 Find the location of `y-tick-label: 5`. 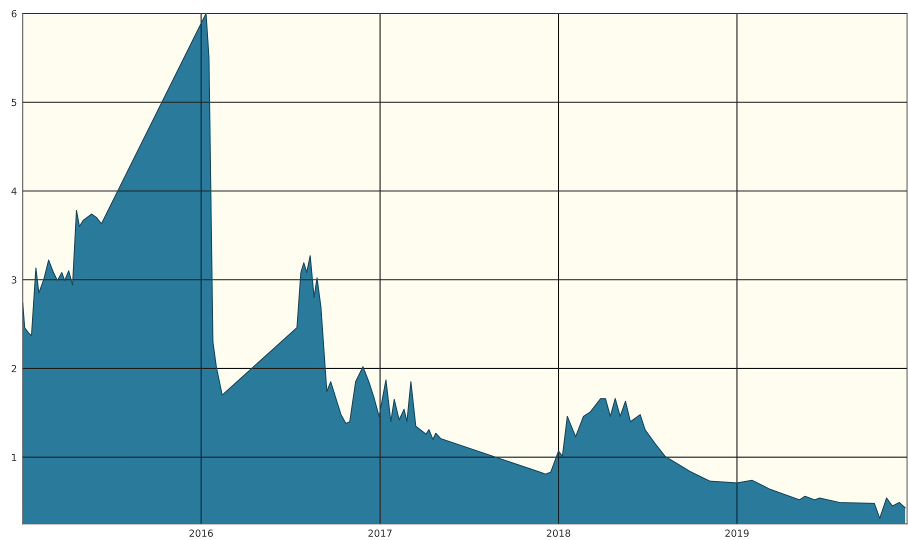

y-tick-label: 5 is located at coordinates (14, 102).